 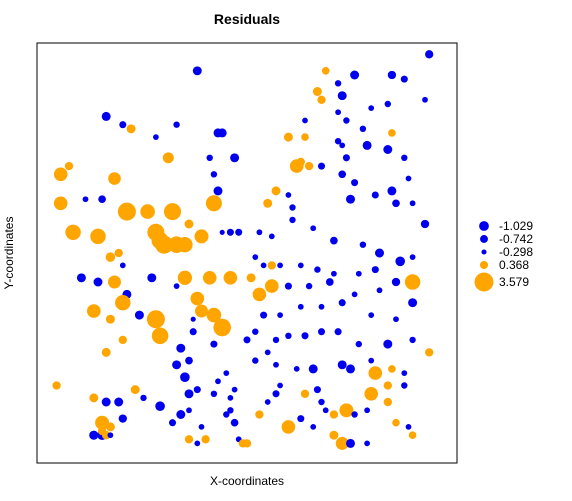 I want to click on legend-label: -1.029, so click(x=516, y=226).